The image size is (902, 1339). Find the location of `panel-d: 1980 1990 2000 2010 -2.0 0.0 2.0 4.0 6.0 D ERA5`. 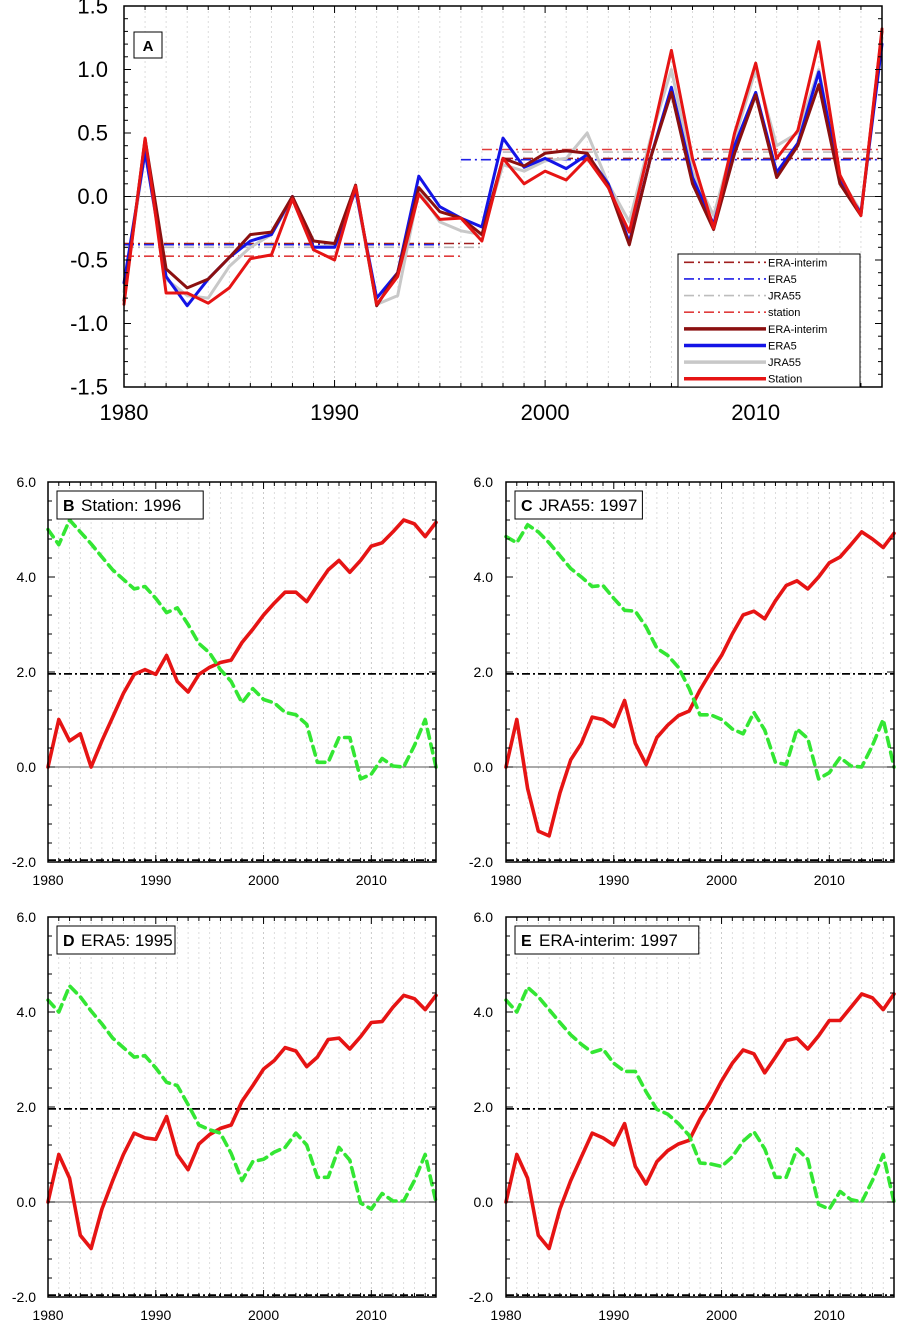

panel-d: 1980 1990 2000 2010 -2.0 0.0 2.0 4.0 6.0 D ERA5 is located at coordinates (225, 1116).